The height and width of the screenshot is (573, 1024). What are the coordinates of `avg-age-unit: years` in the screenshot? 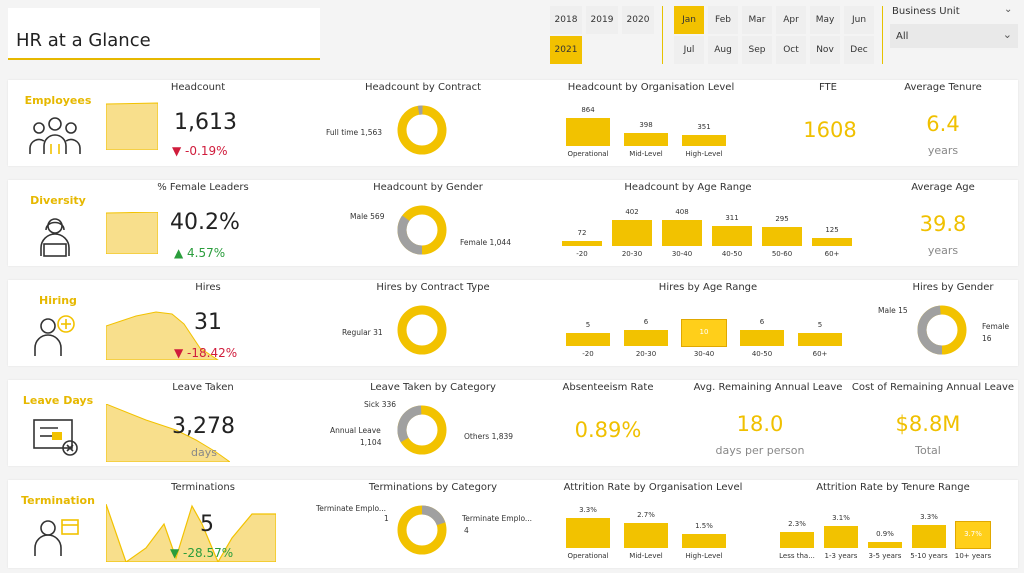 It's located at (943, 250).